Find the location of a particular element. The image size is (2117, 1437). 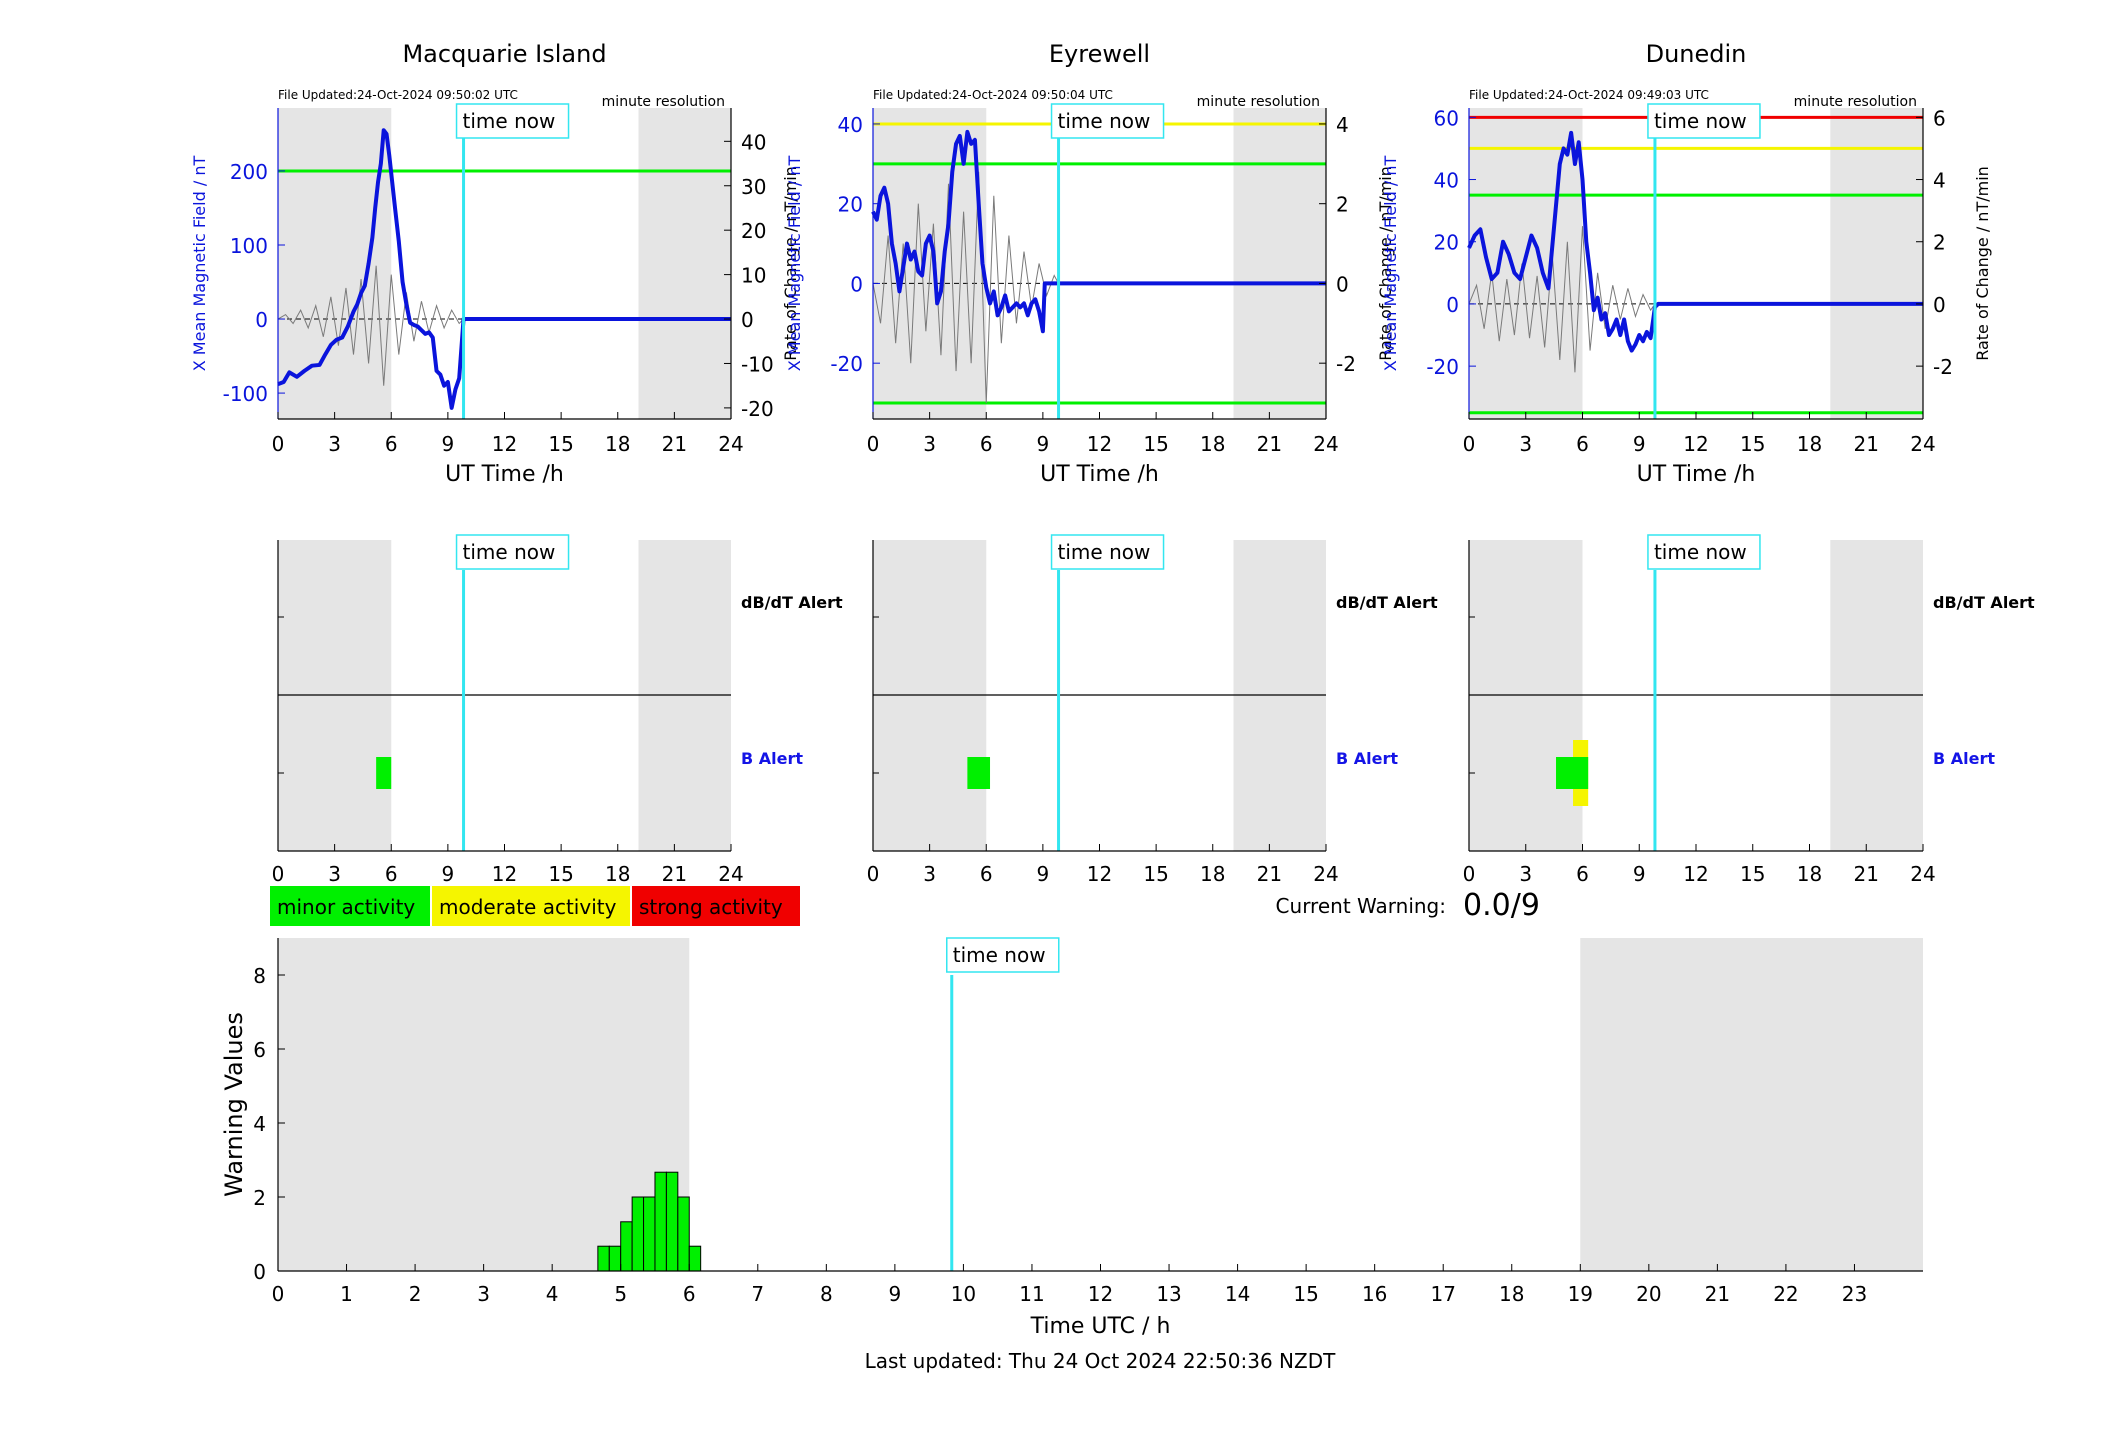

y-left-tick-label: 60 is located at coordinates (1446, 118).